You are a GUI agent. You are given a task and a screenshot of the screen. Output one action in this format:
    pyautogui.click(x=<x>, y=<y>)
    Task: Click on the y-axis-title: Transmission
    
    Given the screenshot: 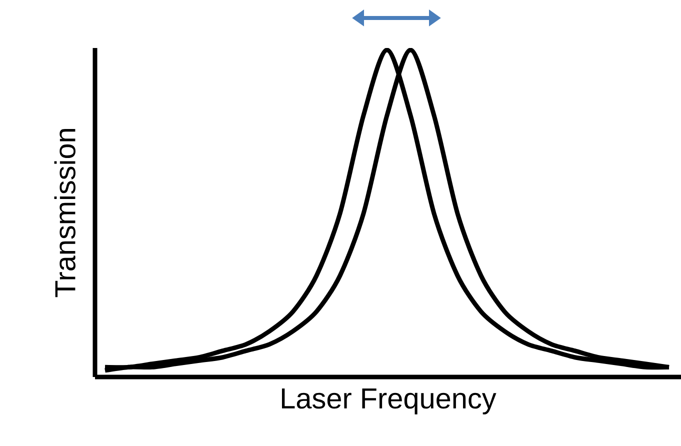 What is the action you would take?
    pyautogui.click(x=65, y=213)
    